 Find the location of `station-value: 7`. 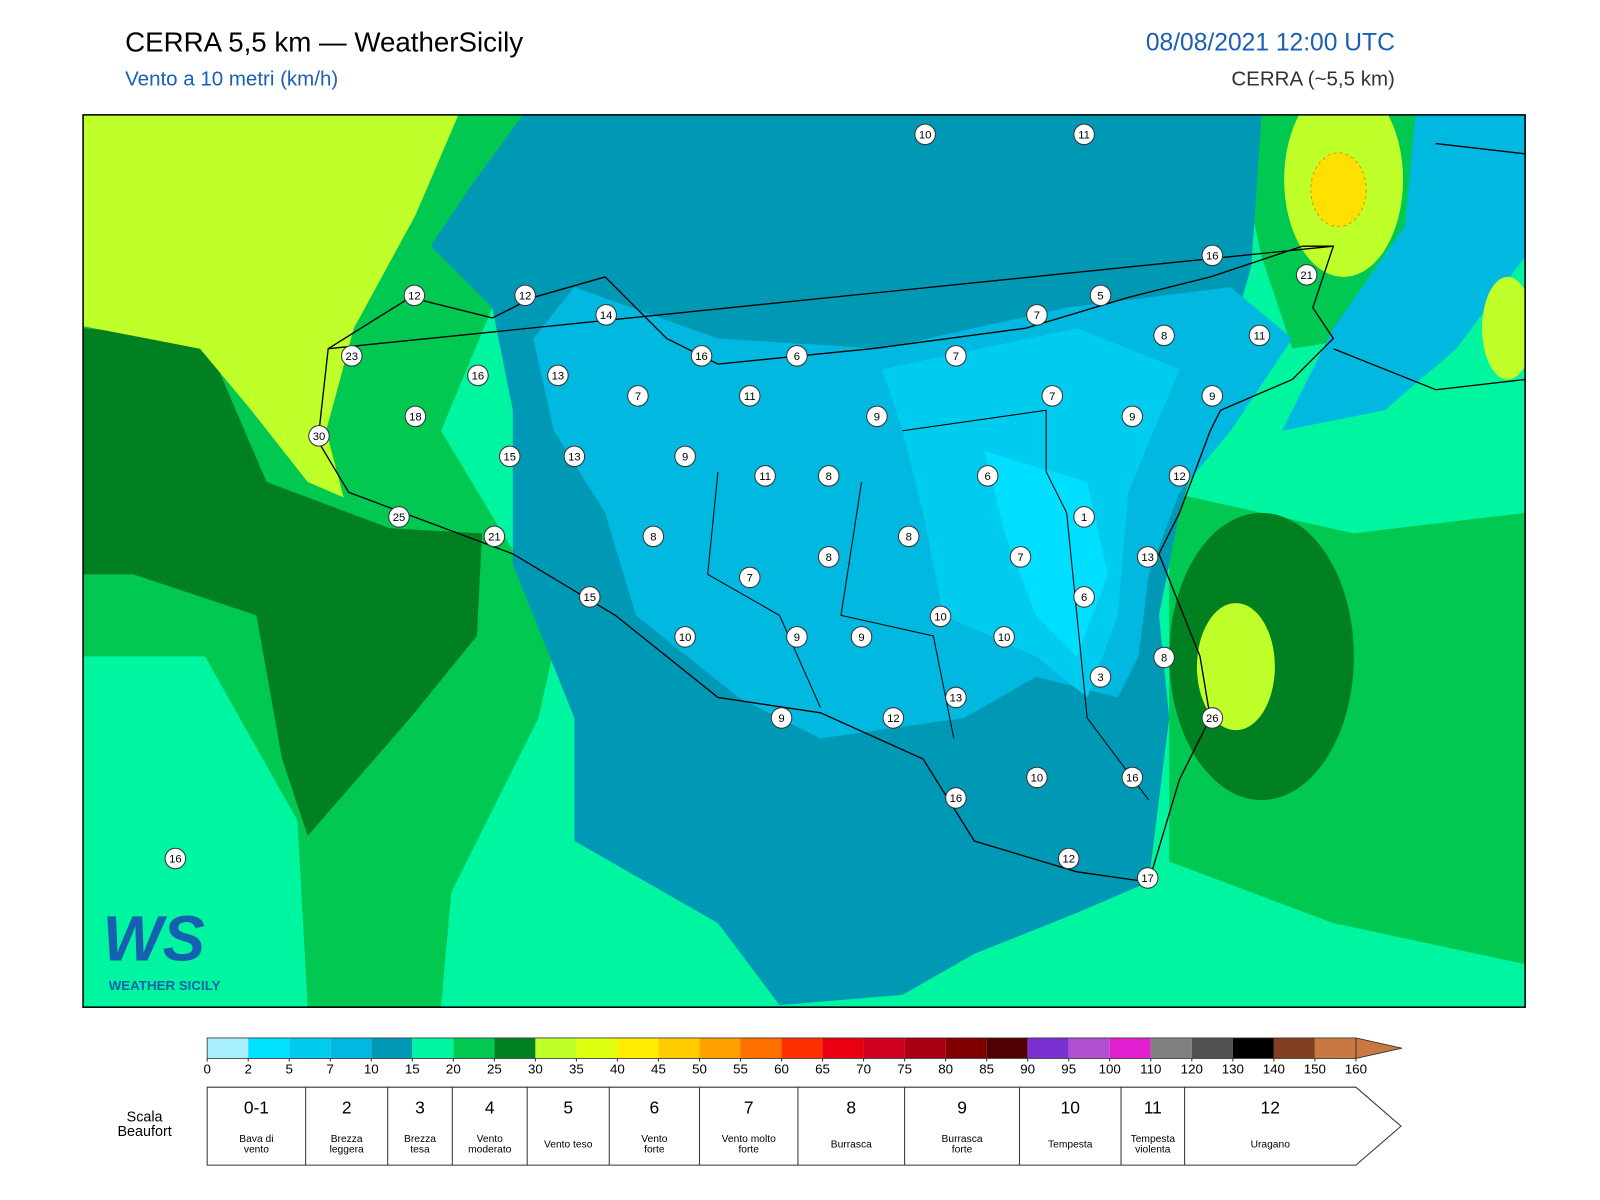

station-value: 7 is located at coordinates (1052, 397).